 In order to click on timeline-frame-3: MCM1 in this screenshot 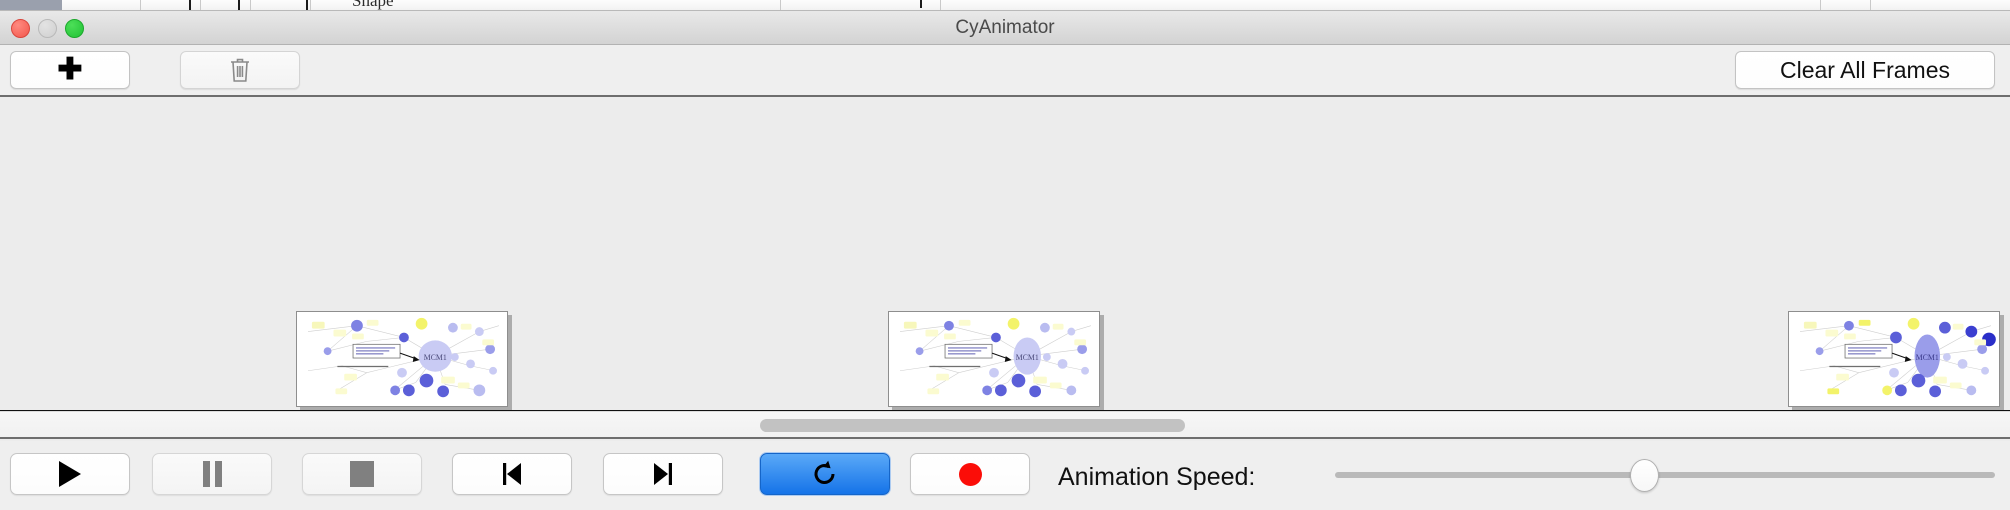, I will do `click(1894, 359)`.